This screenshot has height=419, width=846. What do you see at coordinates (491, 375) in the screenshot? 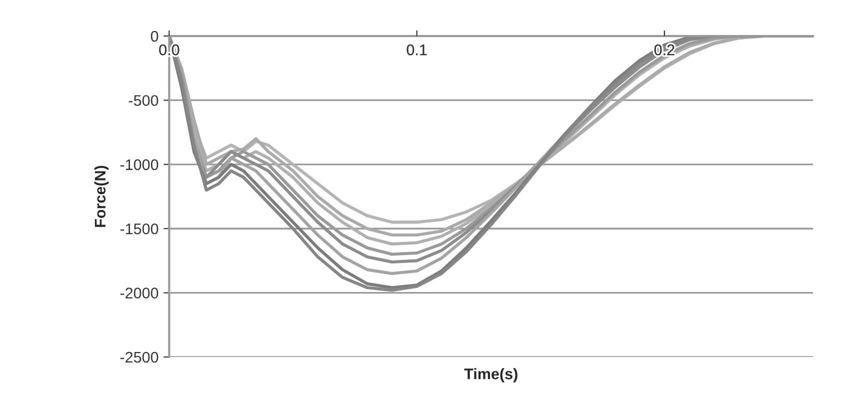
I see `x-axis-title: Time(s)` at bounding box center [491, 375].